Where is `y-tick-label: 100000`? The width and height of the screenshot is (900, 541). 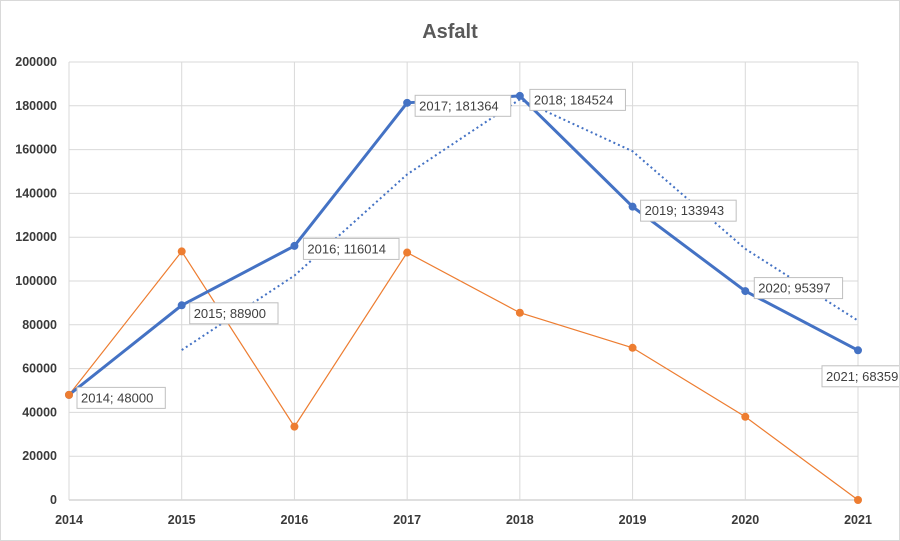
y-tick-label: 100000 is located at coordinates (36, 281).